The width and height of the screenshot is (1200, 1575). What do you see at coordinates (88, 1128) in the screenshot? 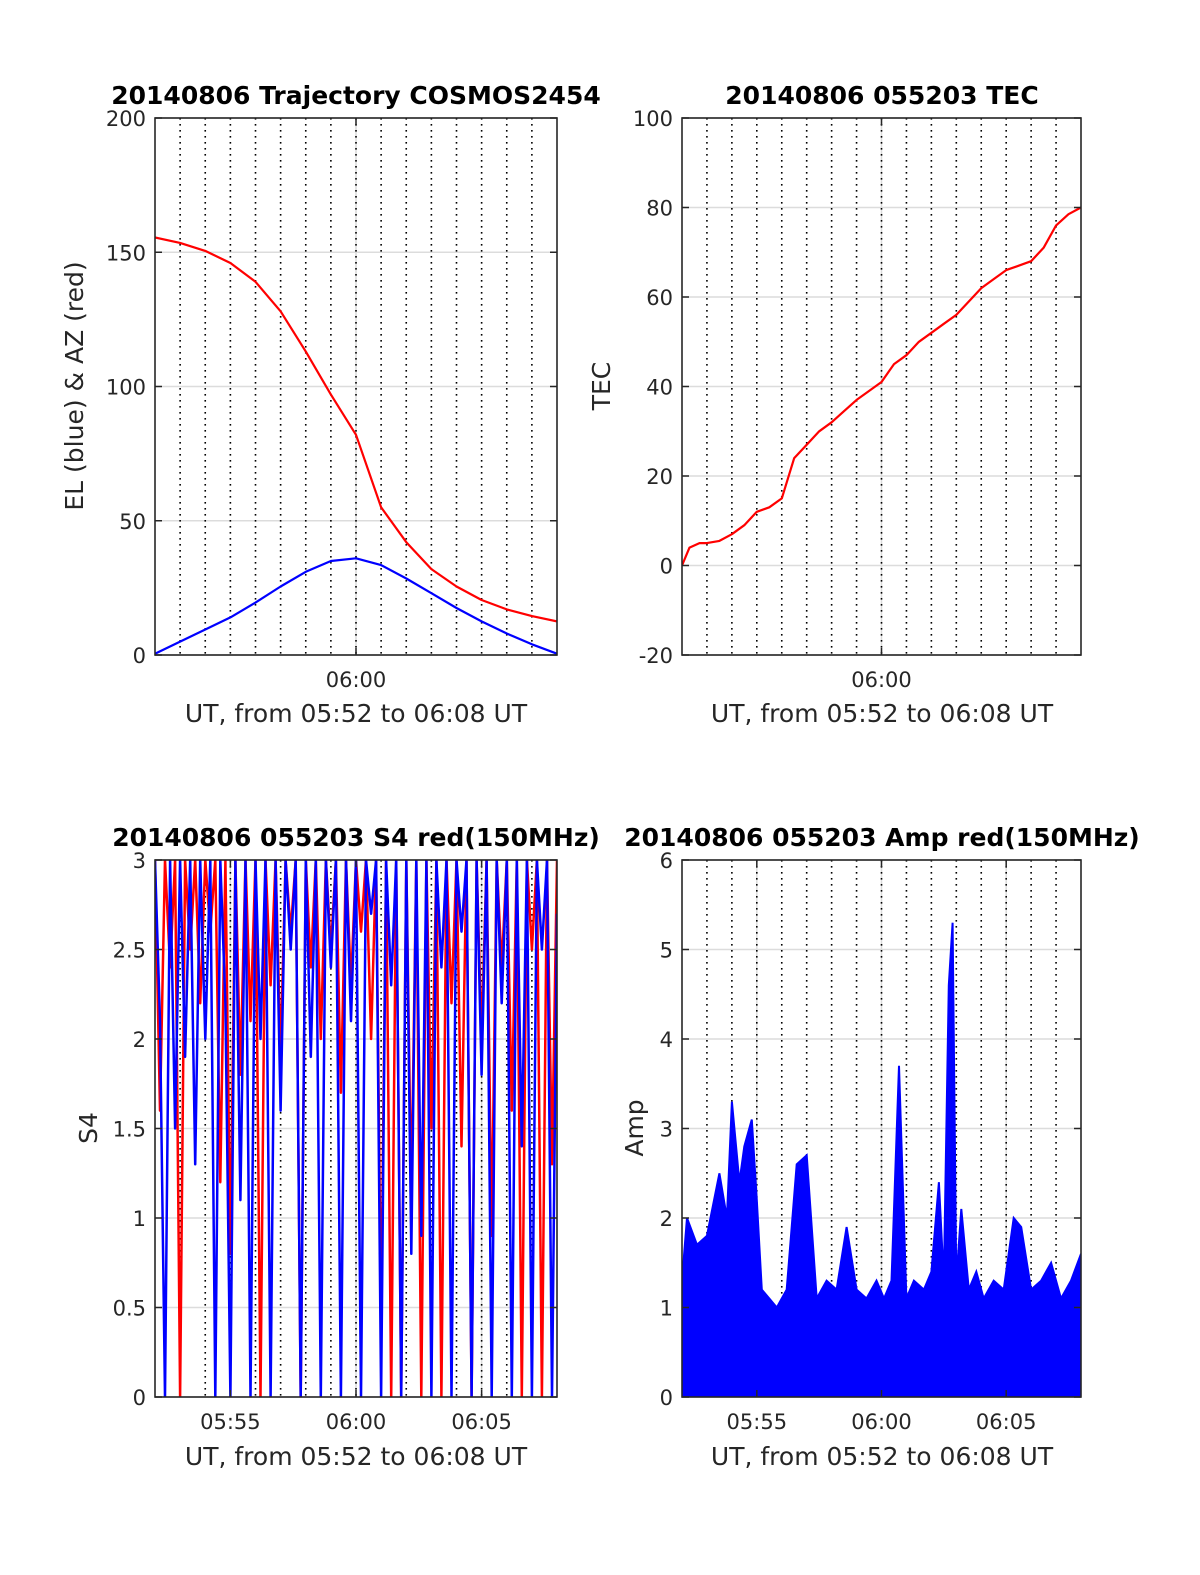
I see `y-axis-label: S4` at bounding box center [88, 1128].